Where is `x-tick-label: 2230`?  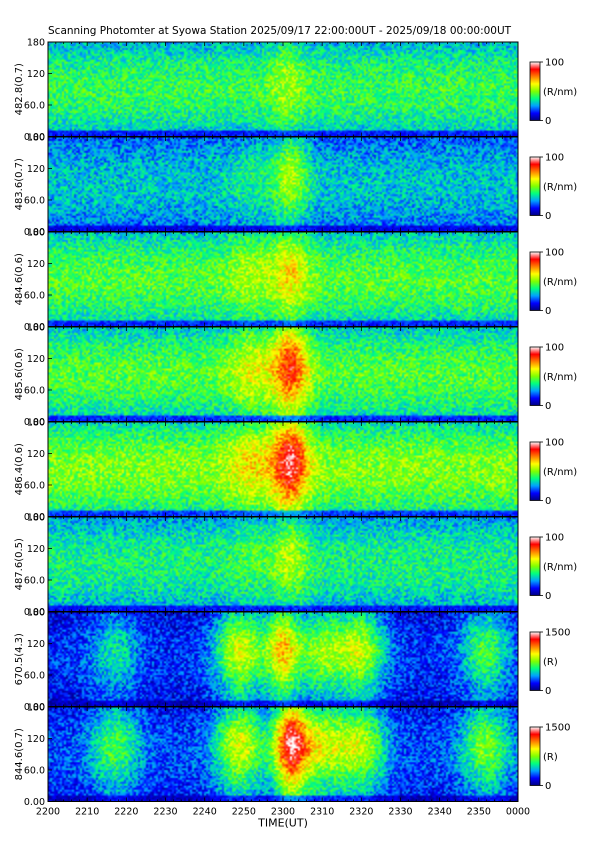 x-tick-label: 2230 is located at coordinates (165, 812).